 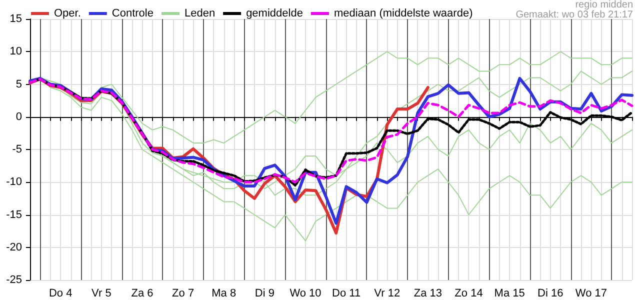 What do you see at coordinates (200, 14) in the screenshot?
I see `legend-label: Leden` at bounding box center [200, 14].